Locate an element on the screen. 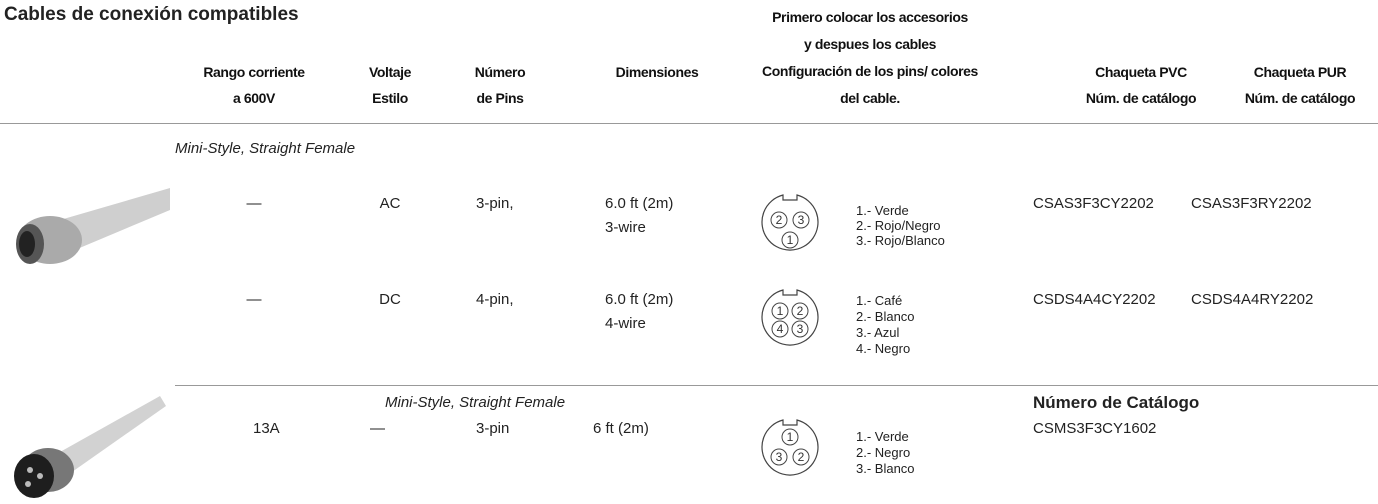  header: Rango corriente is located at coordinates (254, 72).